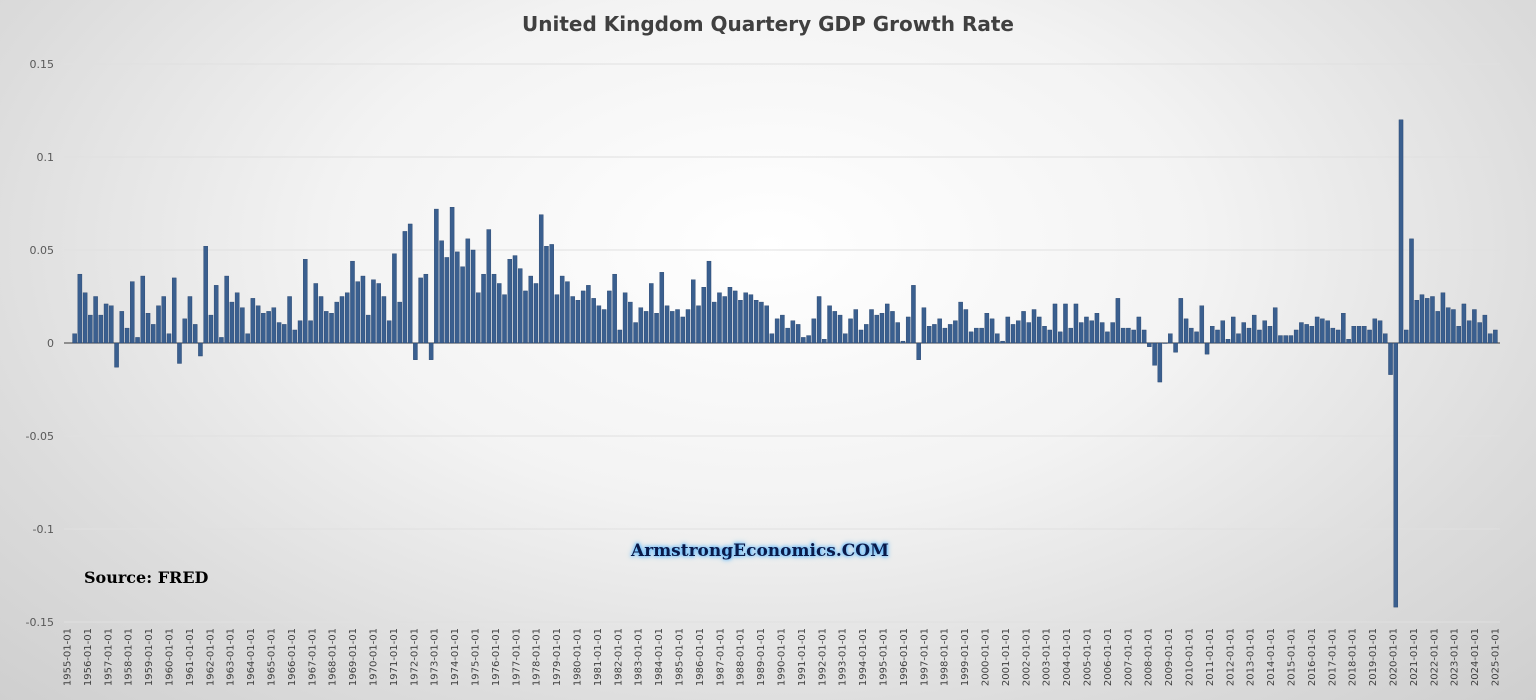  What do you see at coordinates (1026, 657) in the screenshot?
I see `x-tick-label: 2002-01-01` at bounding box center [1026, 657].